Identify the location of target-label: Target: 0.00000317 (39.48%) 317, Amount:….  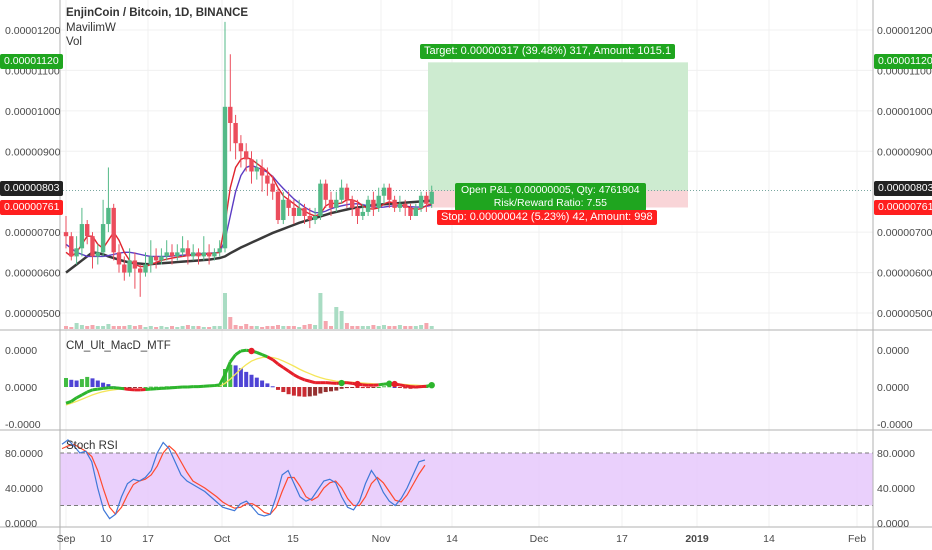
(548, 51).